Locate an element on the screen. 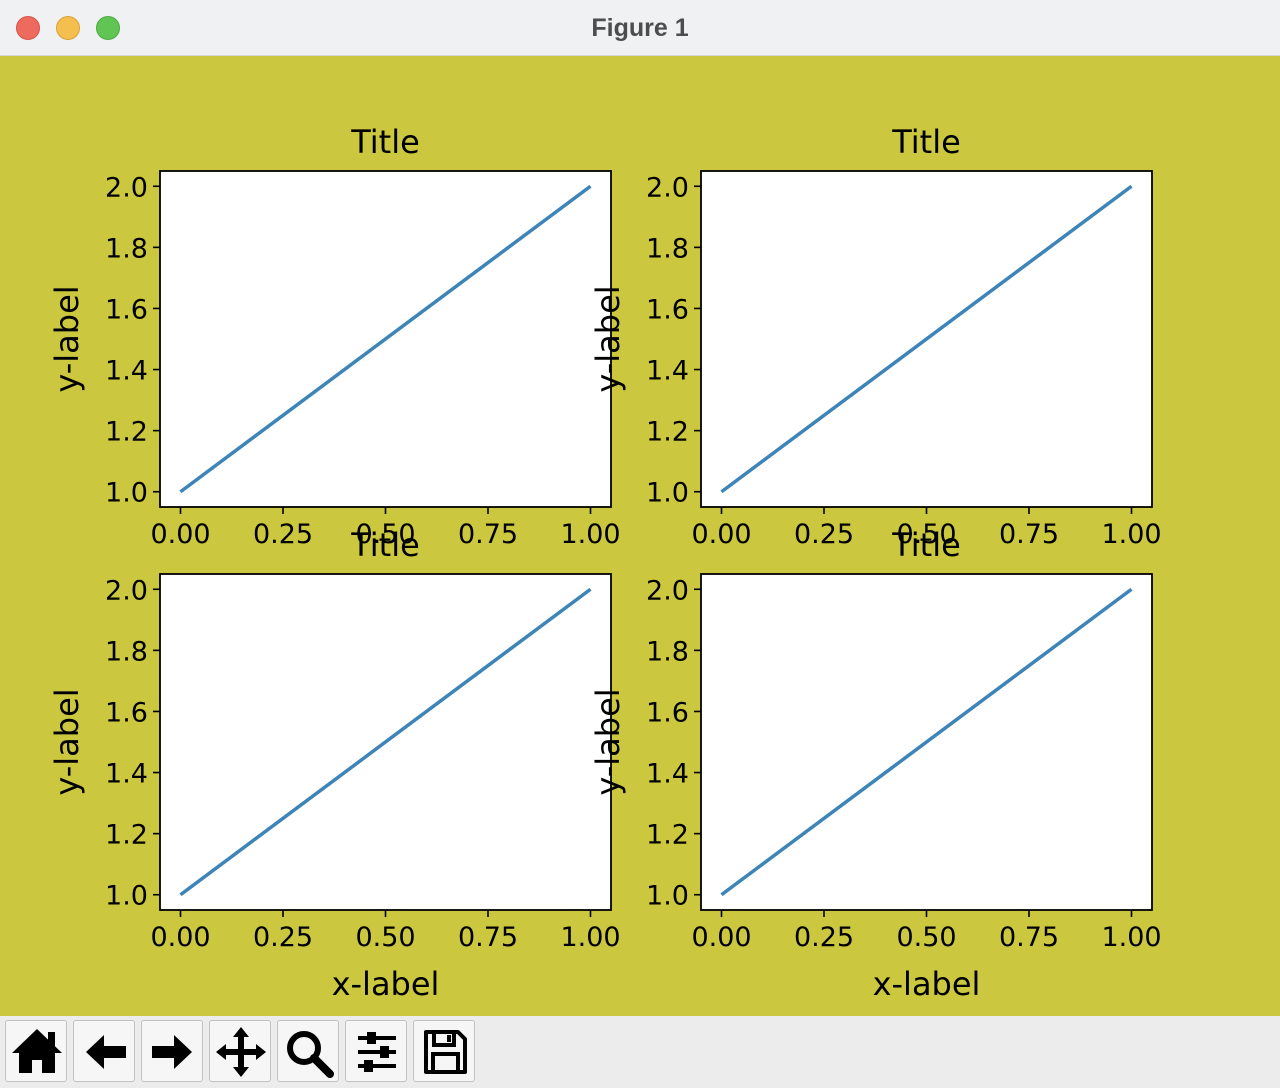 Image resolution: width=1280 pixels, height=1088 pixels. title-bar: Figure 1 is located at coordinates (640, 28).